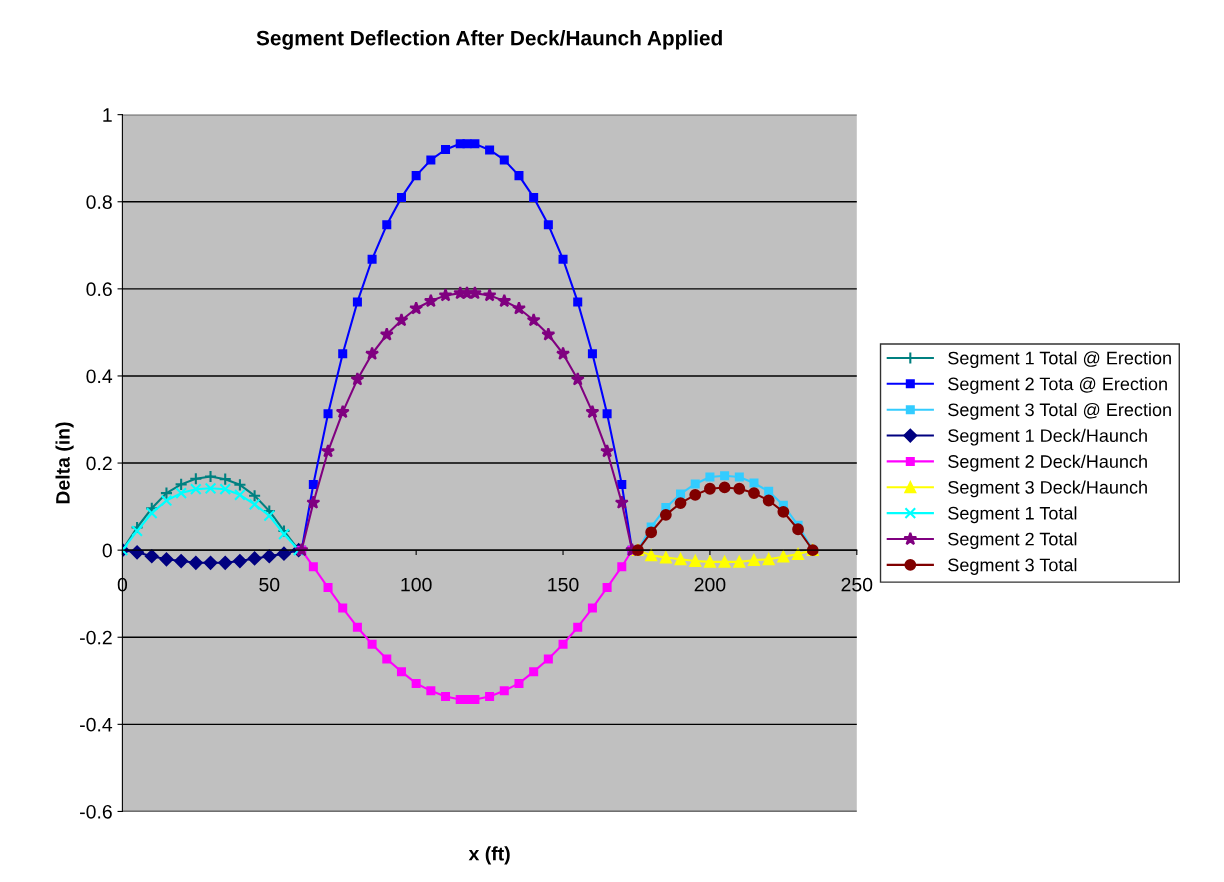  I want to click on x-tick-label: 250, so click(857, 584).